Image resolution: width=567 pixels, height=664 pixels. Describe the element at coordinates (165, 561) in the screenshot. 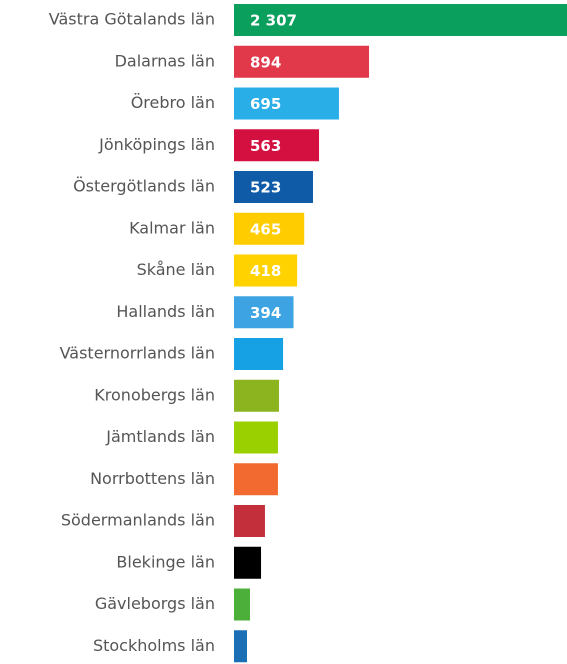

I see `category-label: Blekinge län` at that location.